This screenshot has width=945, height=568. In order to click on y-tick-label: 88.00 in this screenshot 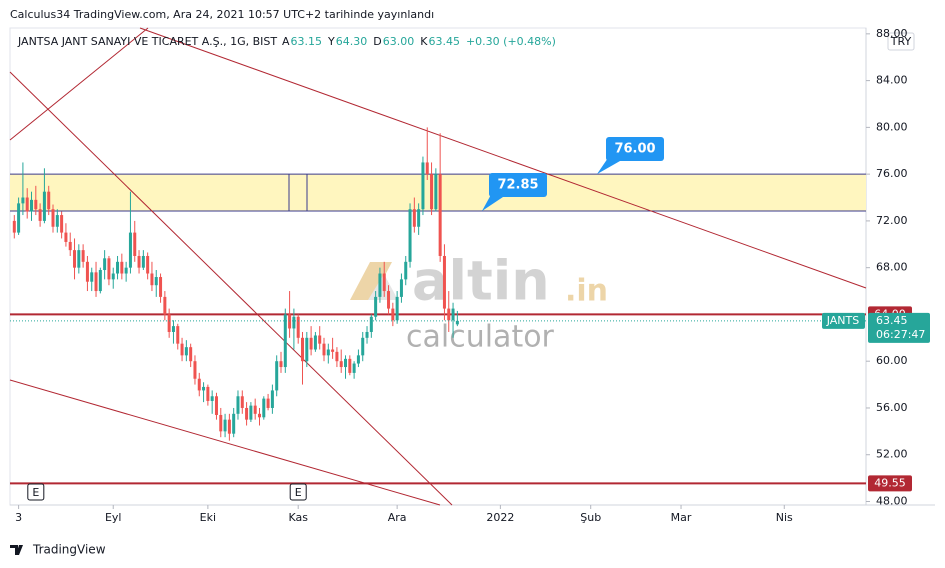, I will do `click(892, 33)`.